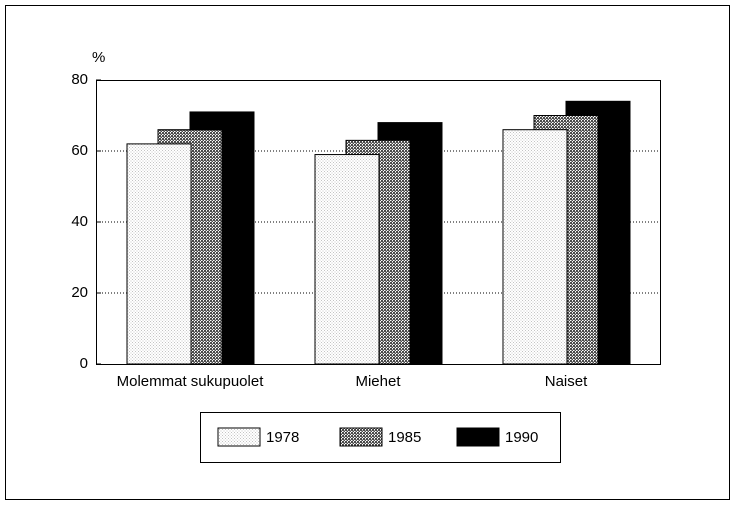  Describe the element at coordinates (566, 381) in the screenshot. I see `x-tick-label: Naiset` at that location.